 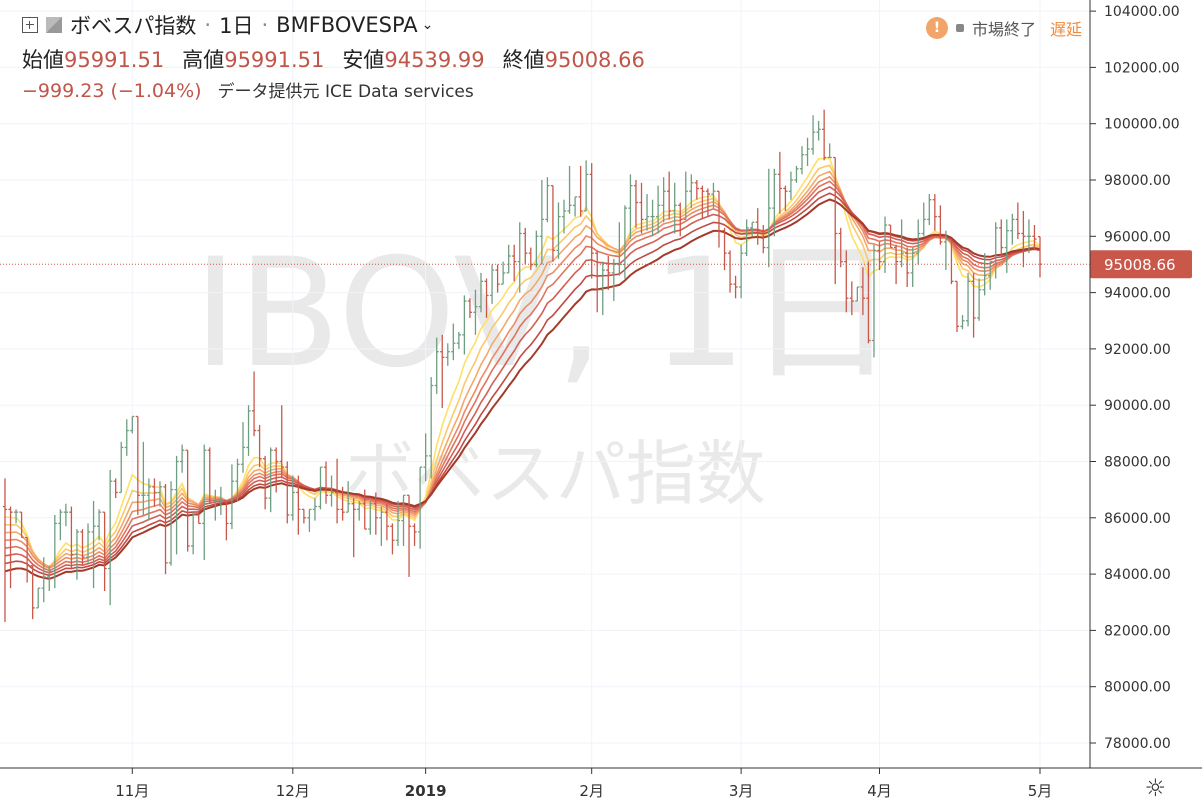 What do you see at coordinates (30, 25) in the screenshot?
I see `collapse-icon` at bounding box center [30, 25].